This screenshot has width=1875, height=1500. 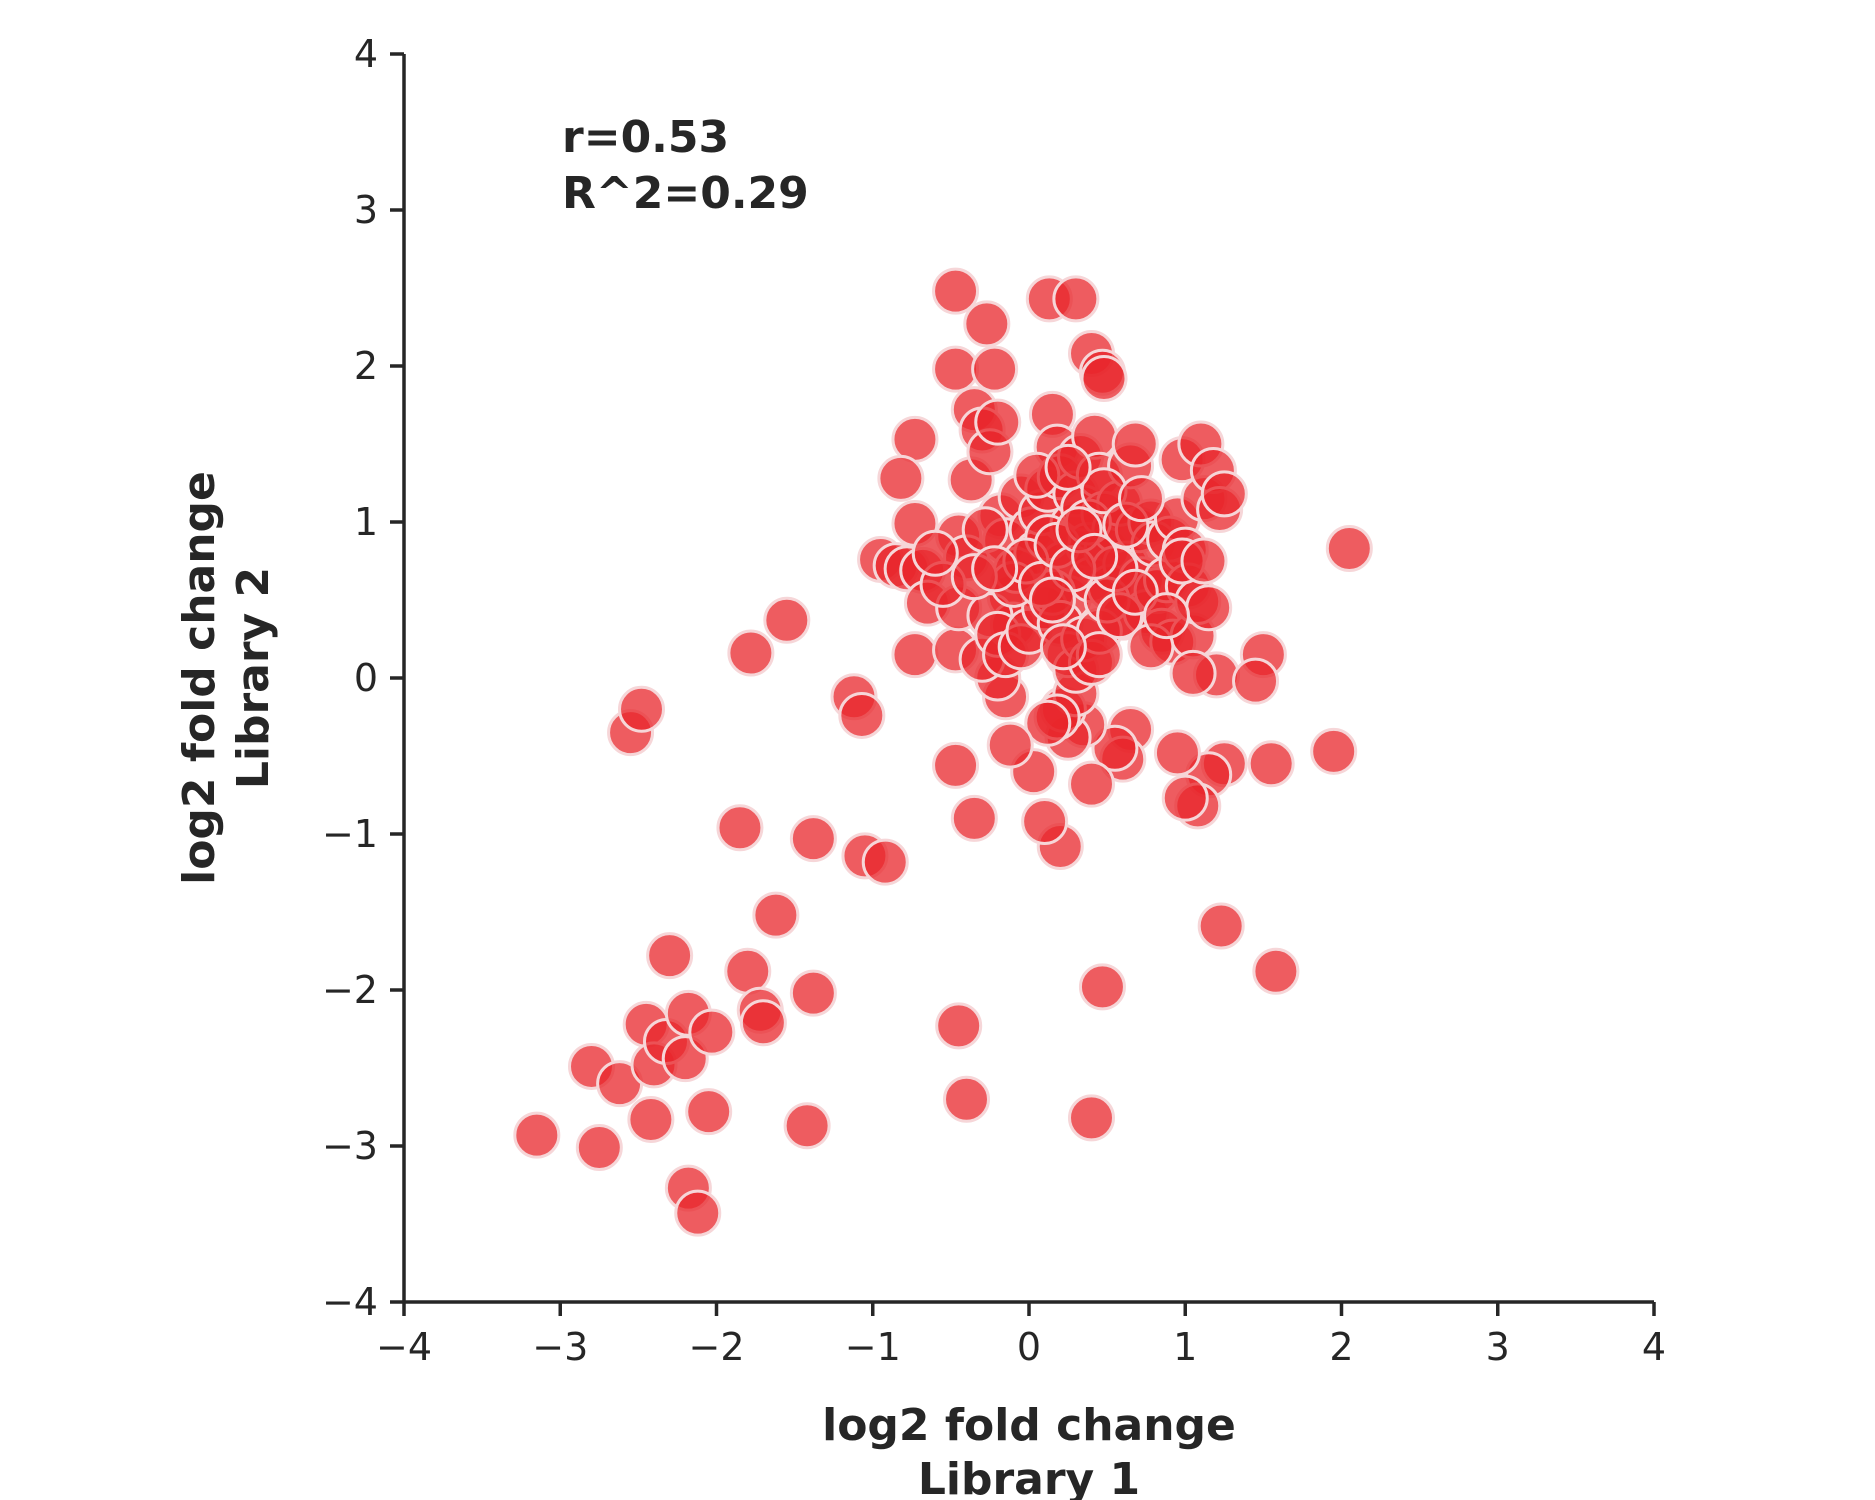 I want to click on correlation-annotation: r=0.53, so click(x=645, y=137).